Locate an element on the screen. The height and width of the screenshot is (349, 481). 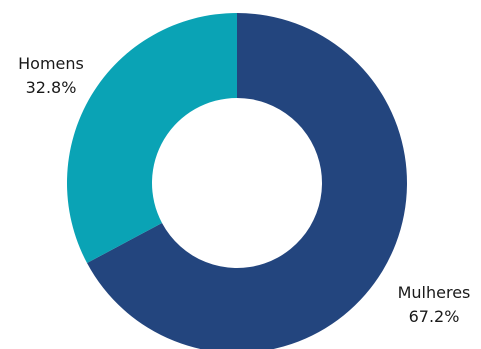
slice-label-homens: Homens is located at coordinates (51, 63).